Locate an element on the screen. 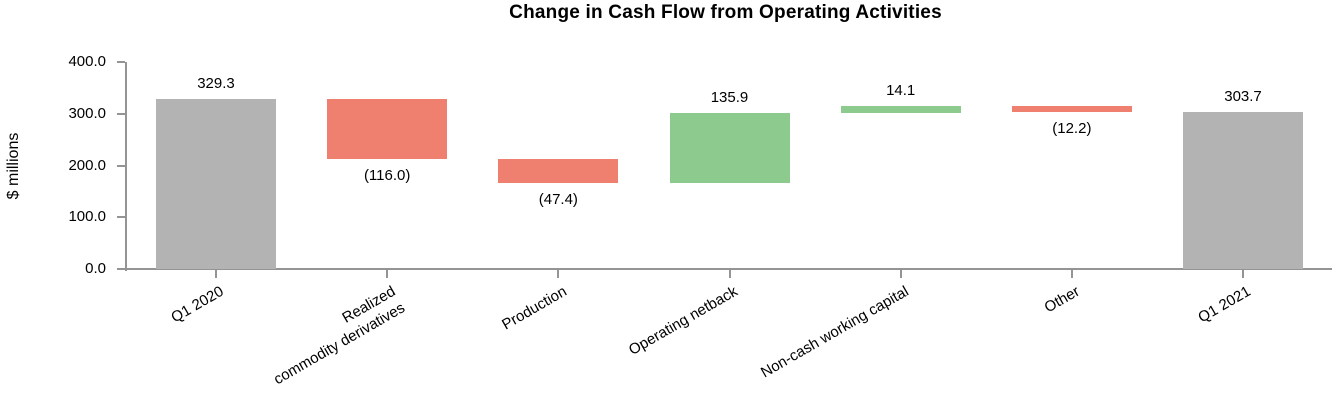 This screenshot has height=420, width=1332. y-axis-line is located at coordinates (126, 166).